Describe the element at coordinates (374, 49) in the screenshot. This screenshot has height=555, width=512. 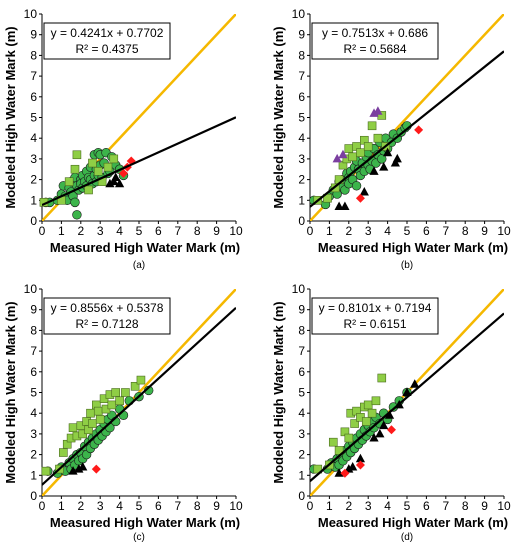
I see `r-squared-label: R² = 0.5684` at that location.